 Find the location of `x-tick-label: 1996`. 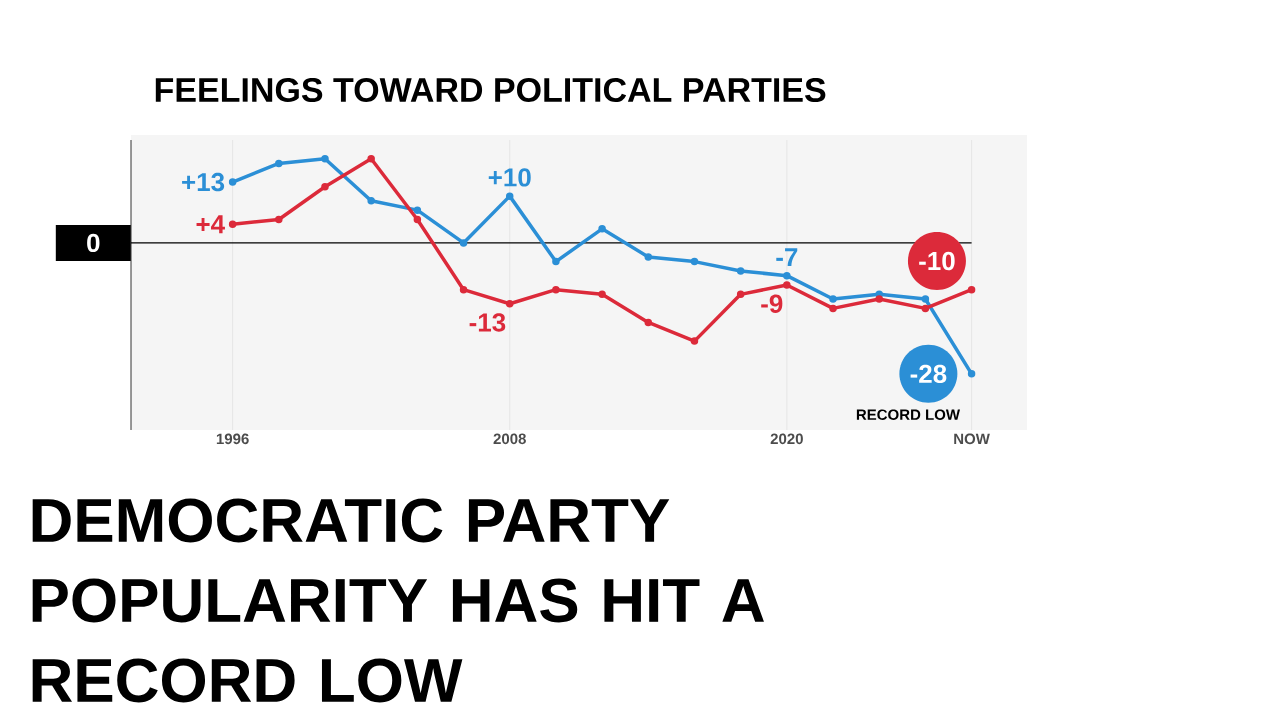

x-tick-label: 1996 is located at coordinates (232, 439).